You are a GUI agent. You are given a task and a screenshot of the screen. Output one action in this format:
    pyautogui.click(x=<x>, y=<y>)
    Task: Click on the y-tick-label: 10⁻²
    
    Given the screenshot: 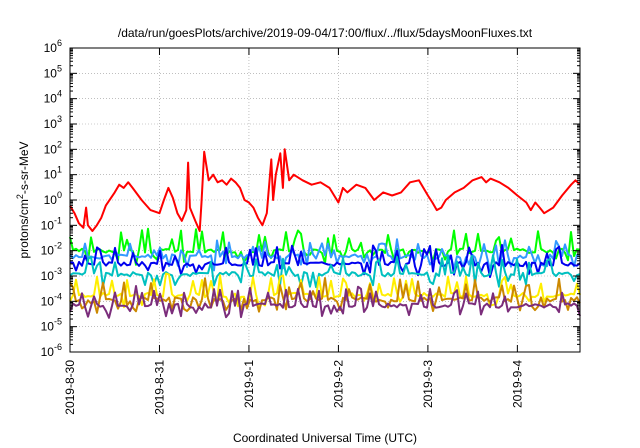 What is the action you would take?
    pyautogui.click(x=51, y=249)
    